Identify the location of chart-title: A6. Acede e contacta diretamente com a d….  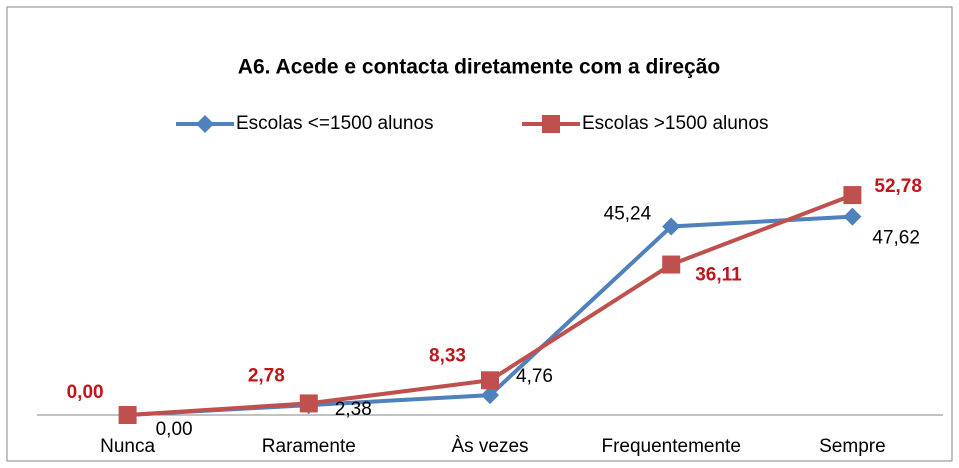
(479, 67).